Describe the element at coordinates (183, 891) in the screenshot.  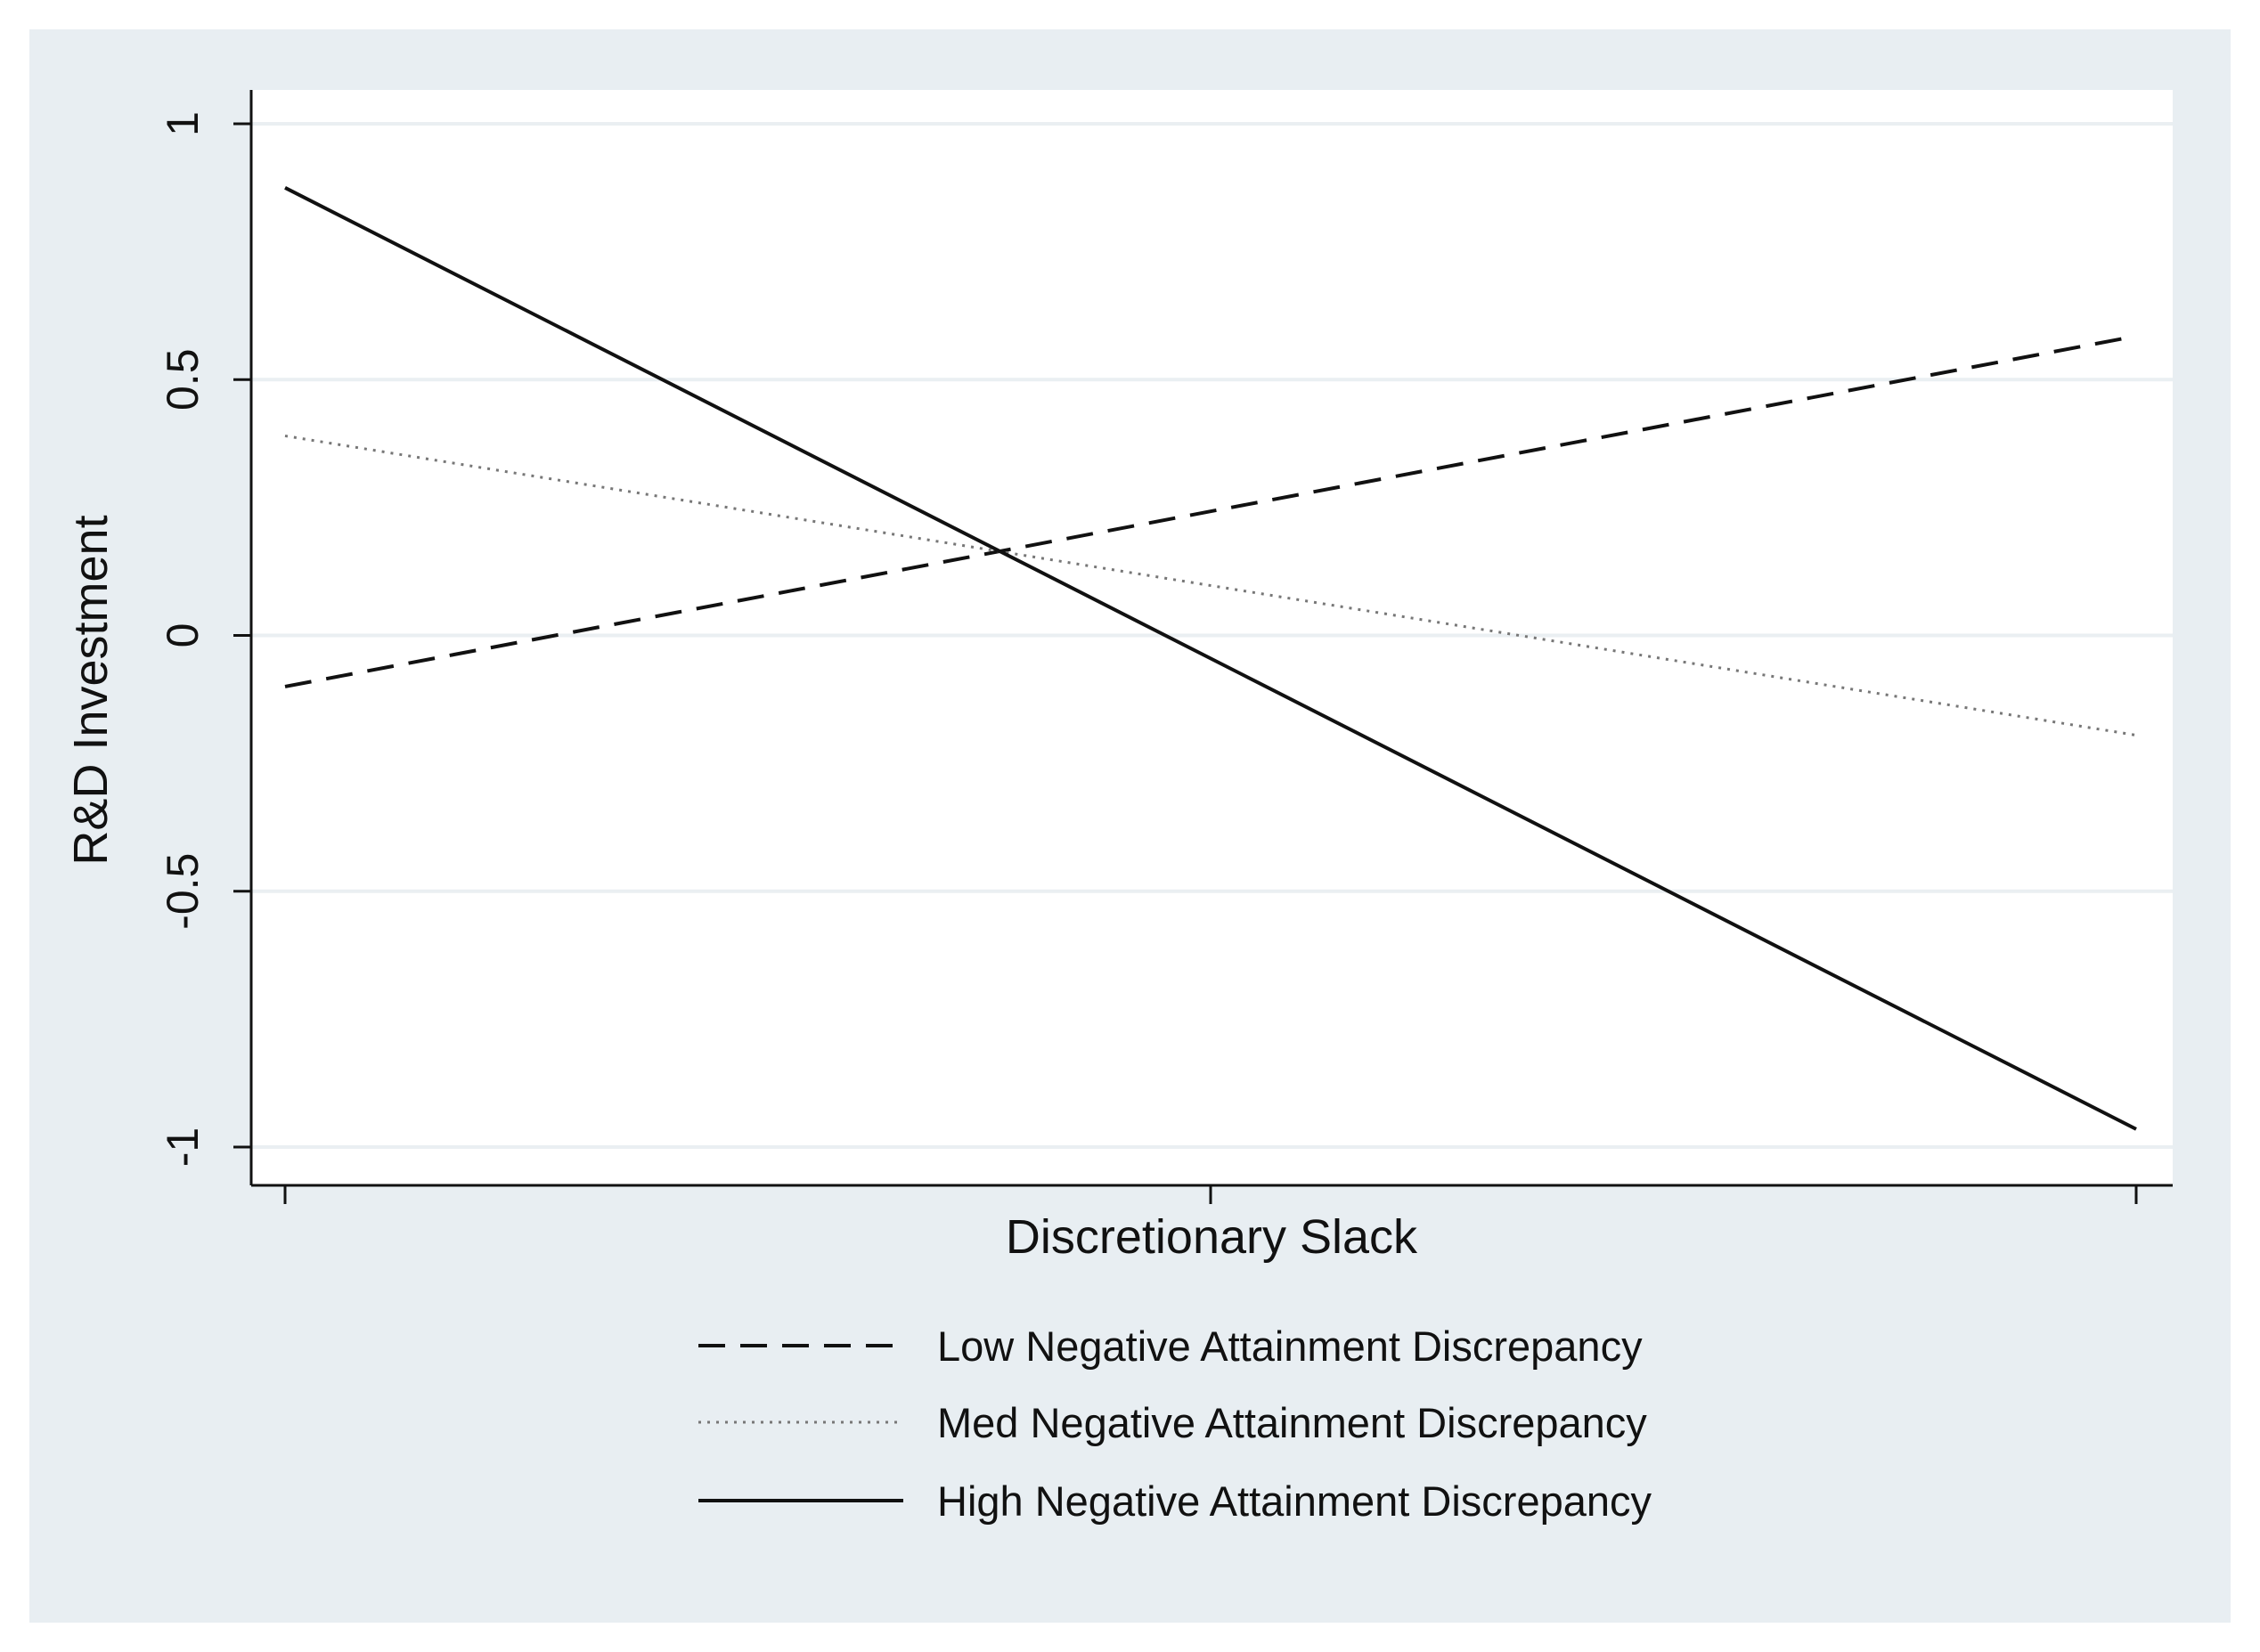
I see `y-tick-label: -0.5` at that location.